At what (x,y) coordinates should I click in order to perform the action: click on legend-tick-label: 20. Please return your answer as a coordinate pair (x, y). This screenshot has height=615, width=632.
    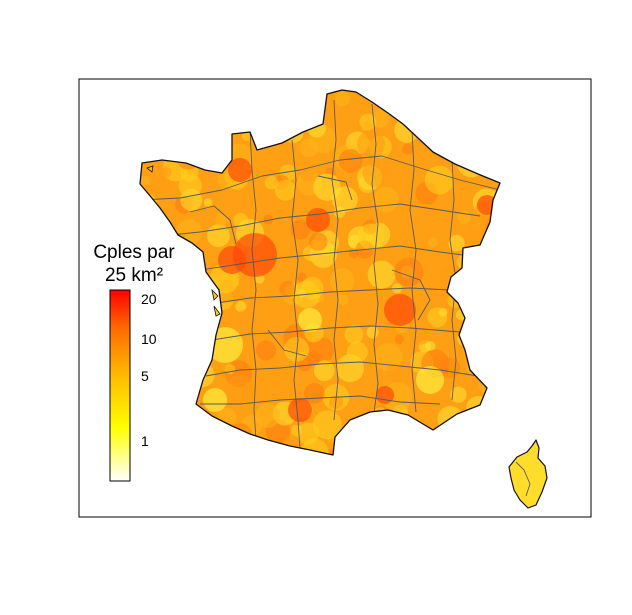
    Looking at the image, I should click on (149, 299).